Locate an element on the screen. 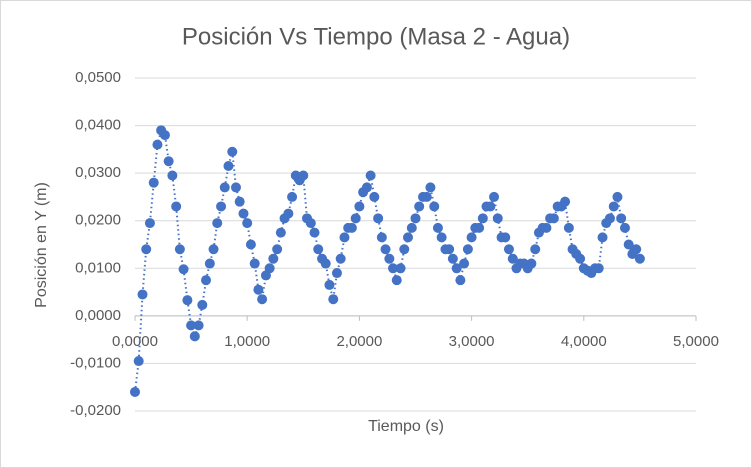 This screenshot has width=752, height=468. y-tick-label: 0,0000 is located at coordinates (98, 315).